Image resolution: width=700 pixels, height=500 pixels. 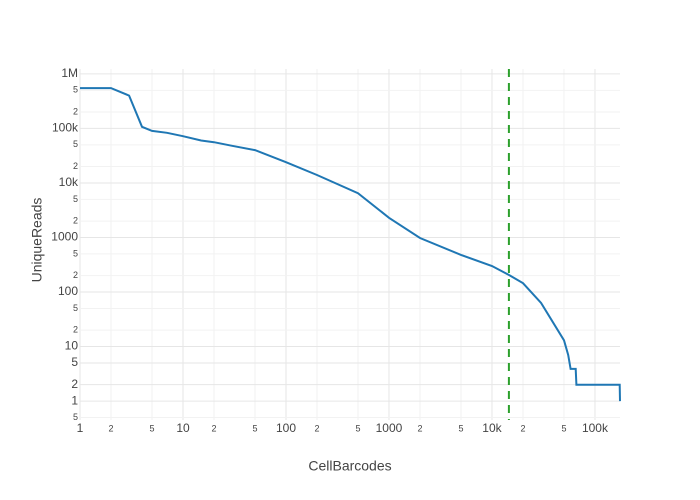 What do you see at coordinates (183, 428) in the screenshot?
I see `x-tick-label: 10` at bounding box center [183, 428].